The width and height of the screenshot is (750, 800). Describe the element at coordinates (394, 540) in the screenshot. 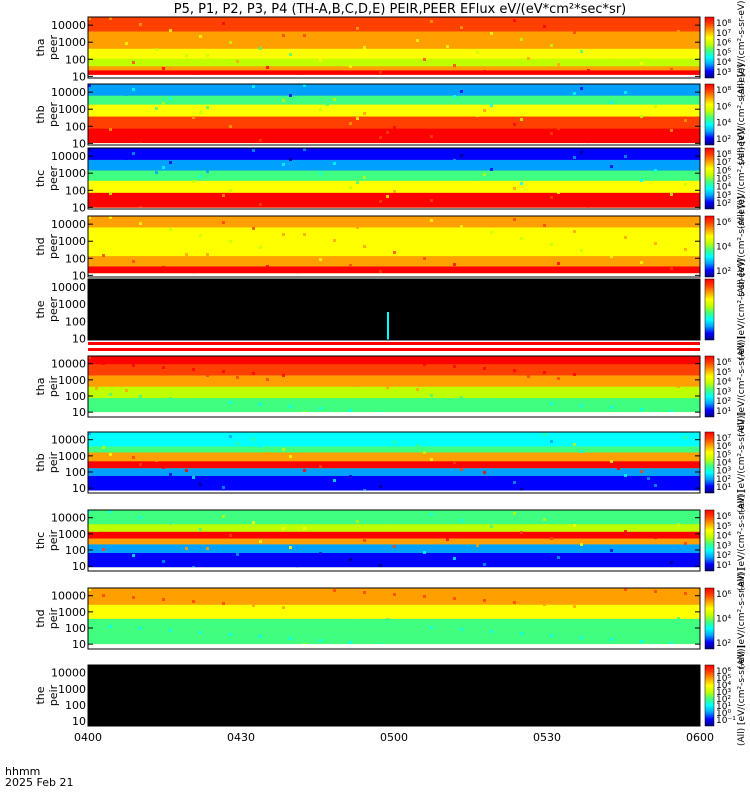

I see `plot-frame` at that location.